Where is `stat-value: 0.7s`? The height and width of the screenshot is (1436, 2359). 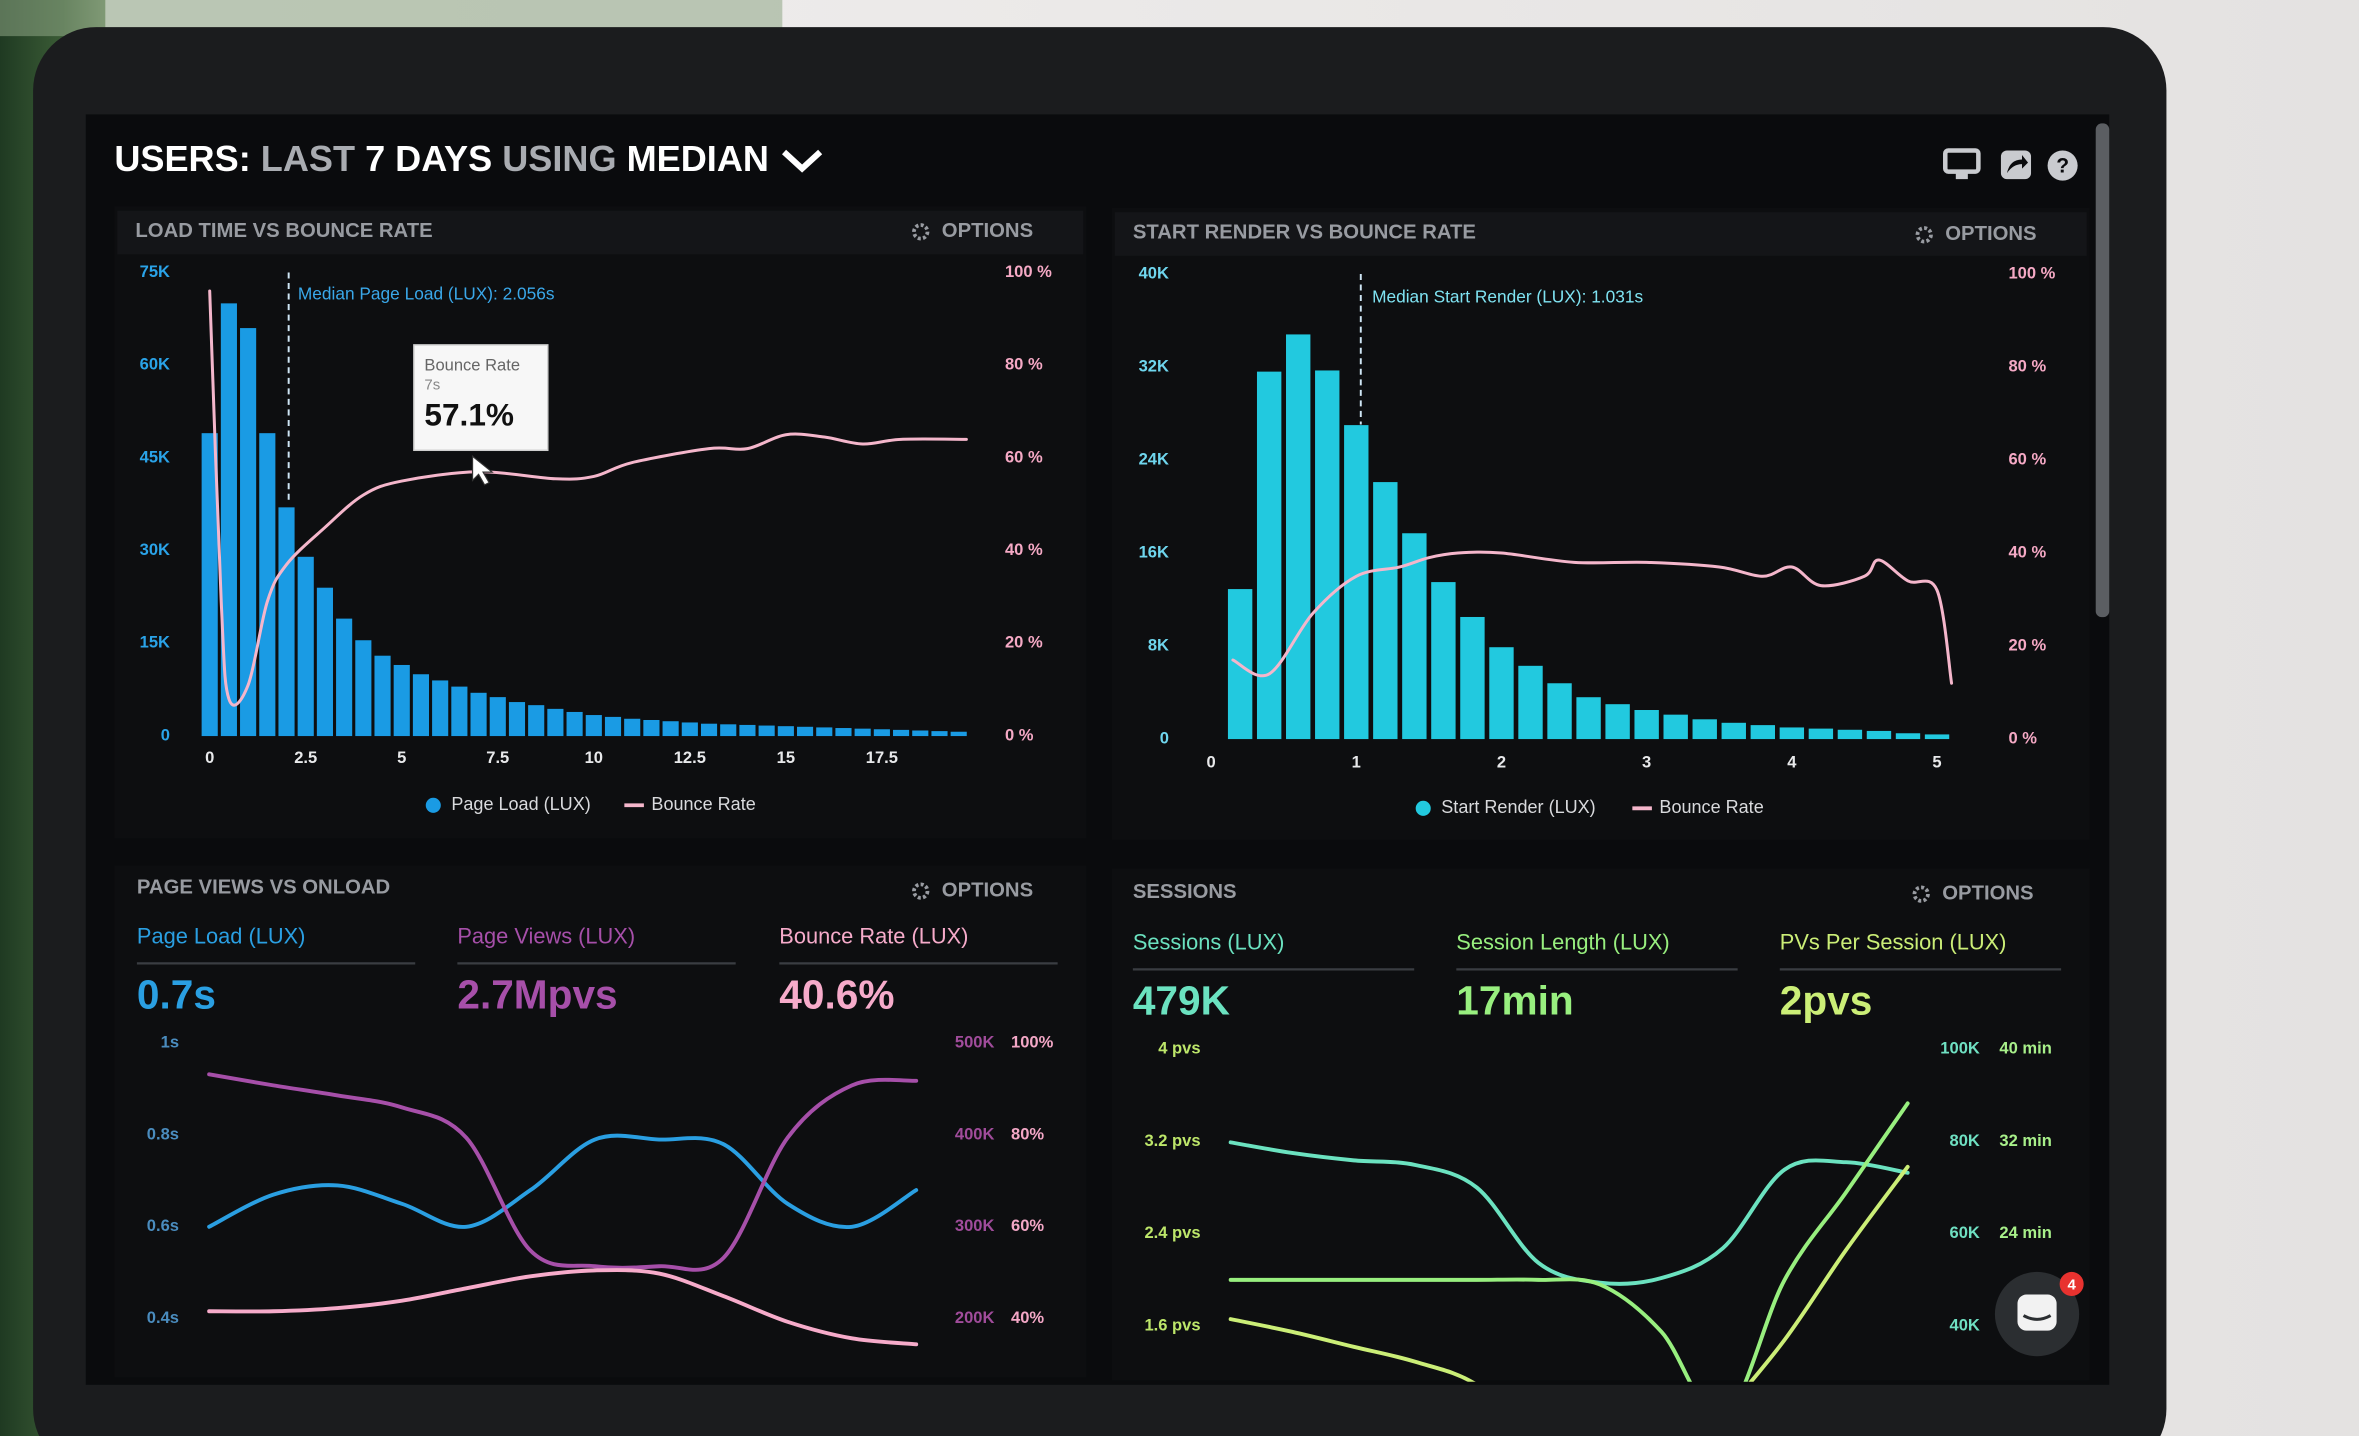
stat-value: 0.7s is located at coordinates (176, 995).